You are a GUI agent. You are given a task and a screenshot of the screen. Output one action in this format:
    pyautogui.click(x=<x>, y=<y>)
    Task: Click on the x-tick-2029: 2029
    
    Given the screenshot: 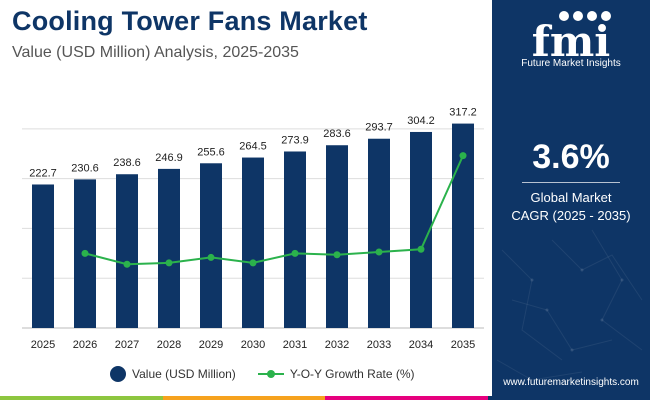 What is the action you would take?
    pyautogui.click(x=211, y=345)
    